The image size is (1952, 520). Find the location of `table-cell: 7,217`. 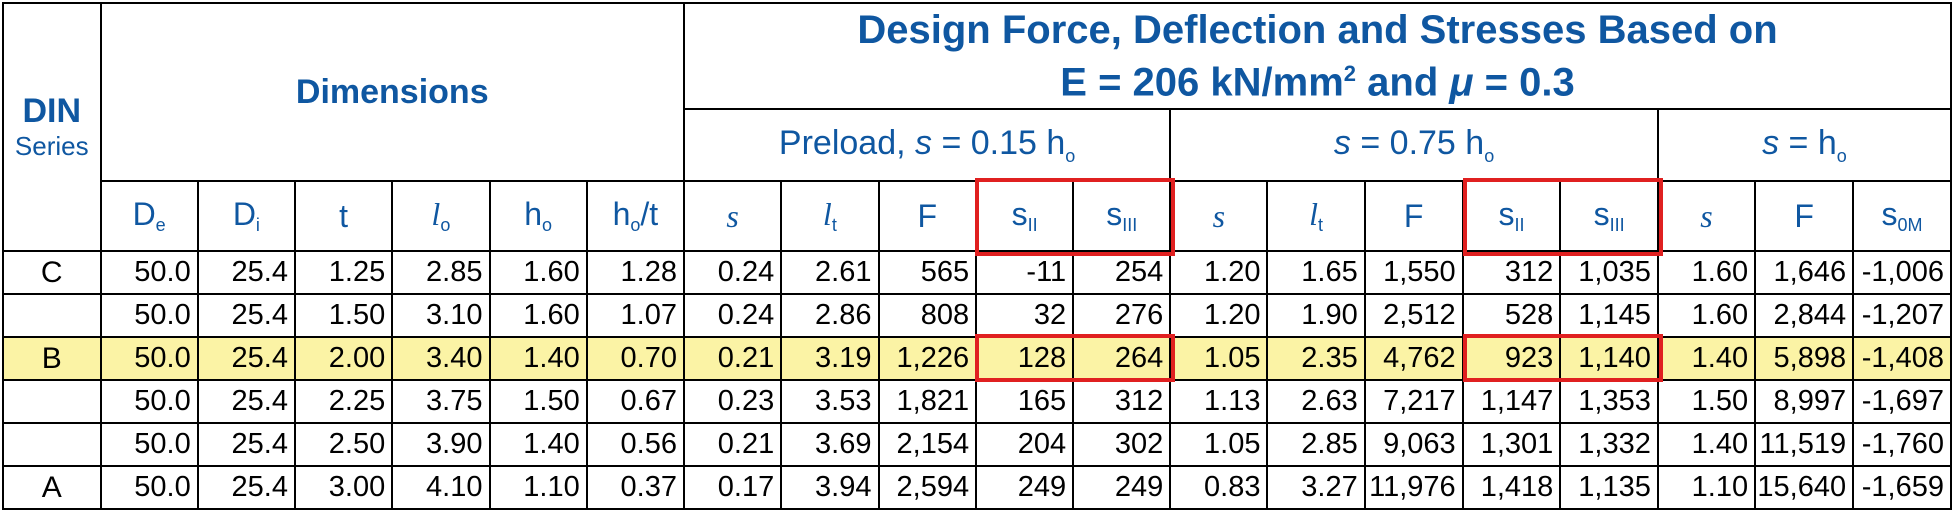

table-cell: 7,217 is located at coordinates (1413, 401).